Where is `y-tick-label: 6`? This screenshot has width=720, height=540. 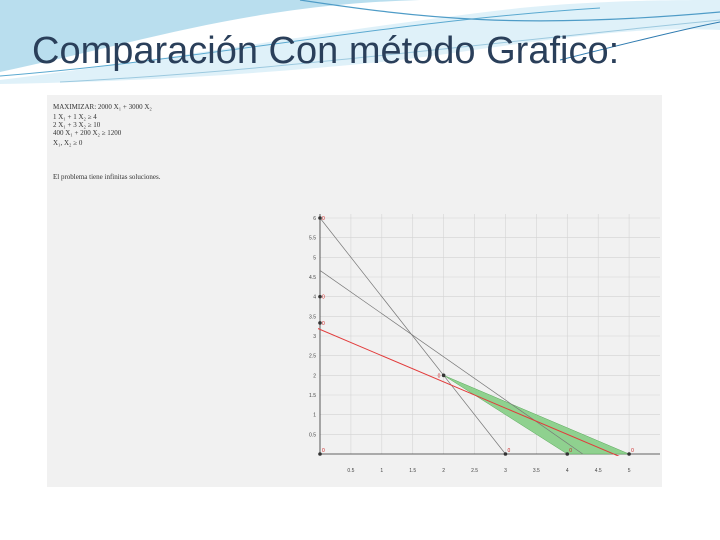
y-tick-label: 6 is located at coordinates (314, 219).